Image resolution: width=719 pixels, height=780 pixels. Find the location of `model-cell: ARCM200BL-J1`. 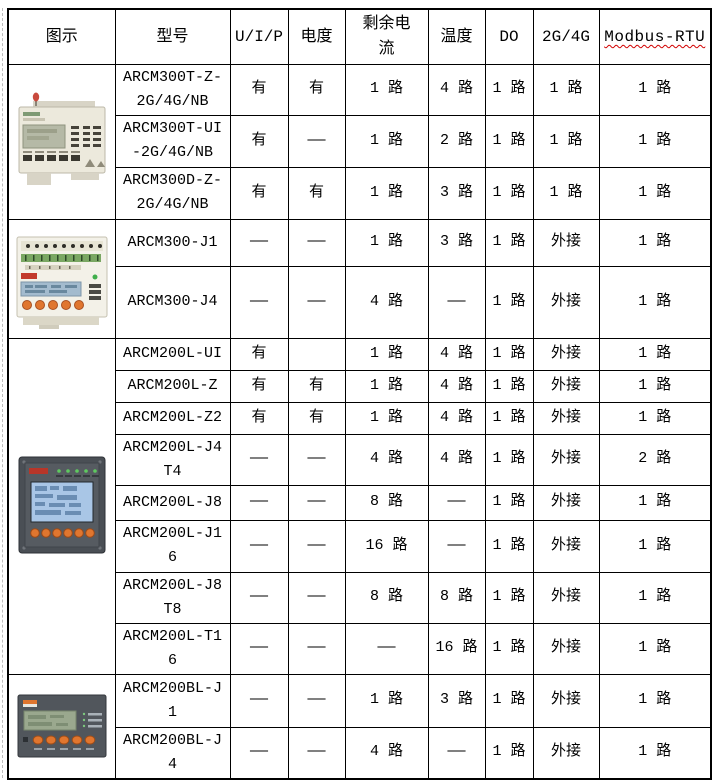

model-cell: ARCM200BL-J1 is located at coordinates (172, 700).